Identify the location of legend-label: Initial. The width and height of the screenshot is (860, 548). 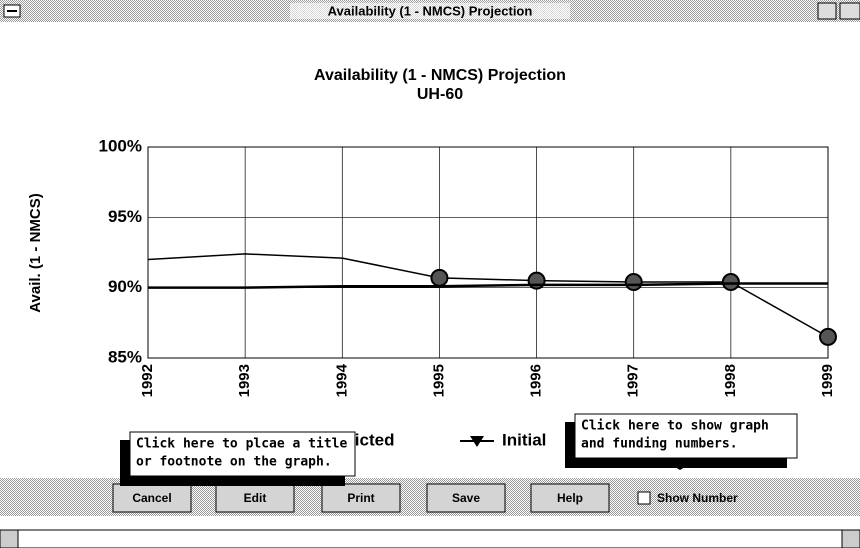
(524, 439).